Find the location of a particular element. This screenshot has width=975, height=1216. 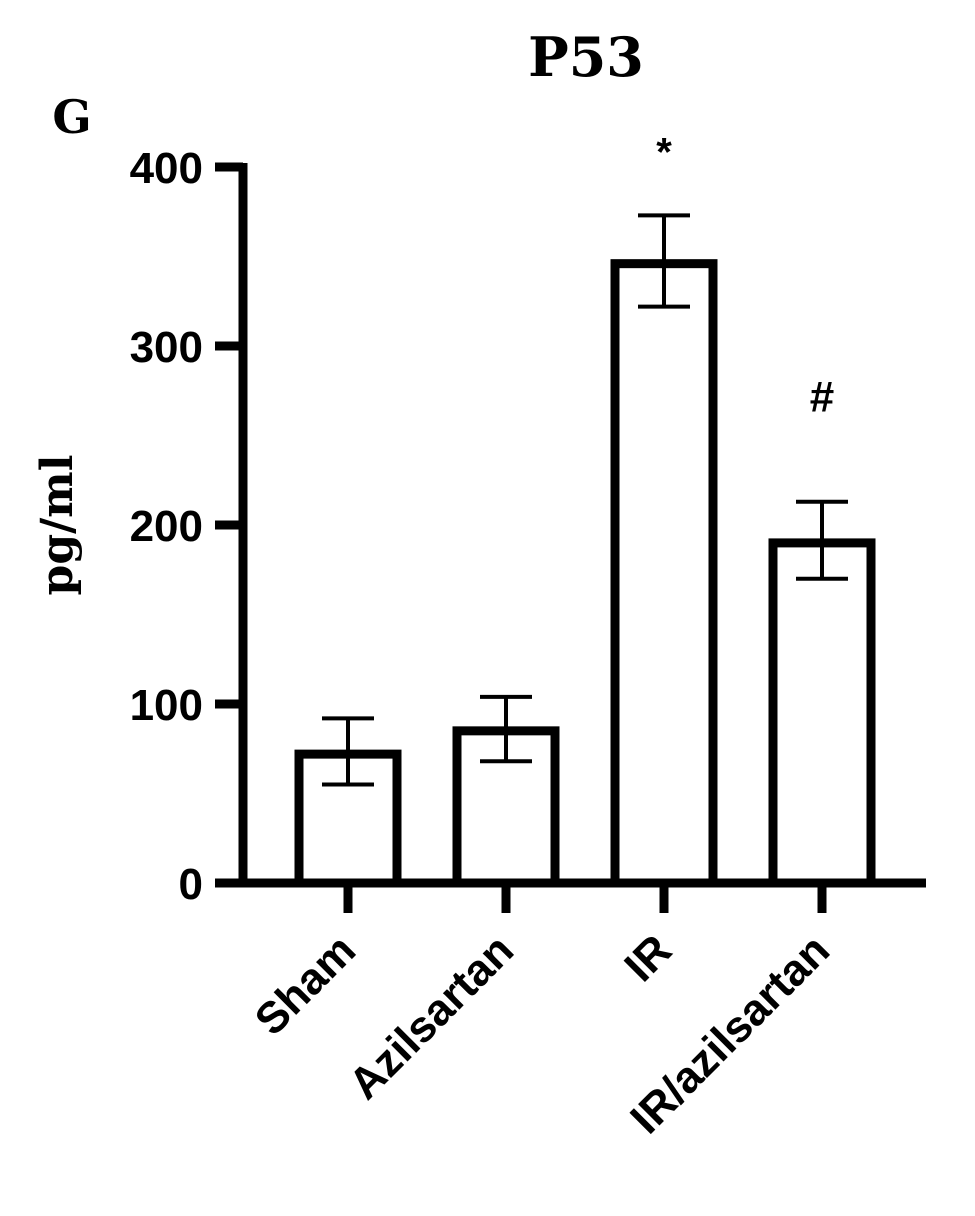

y-tick-label: 200 is located at coordinates (166, 526).